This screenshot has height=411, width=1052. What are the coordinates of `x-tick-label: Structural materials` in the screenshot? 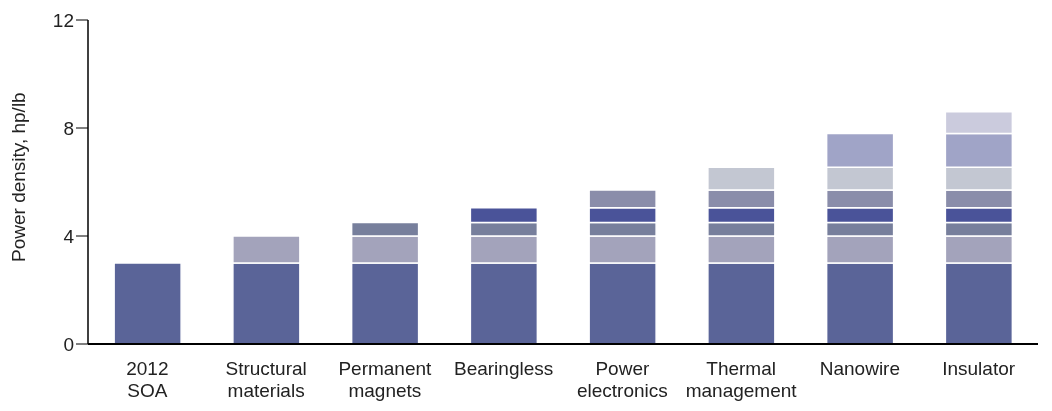 It's located at (266, 379).